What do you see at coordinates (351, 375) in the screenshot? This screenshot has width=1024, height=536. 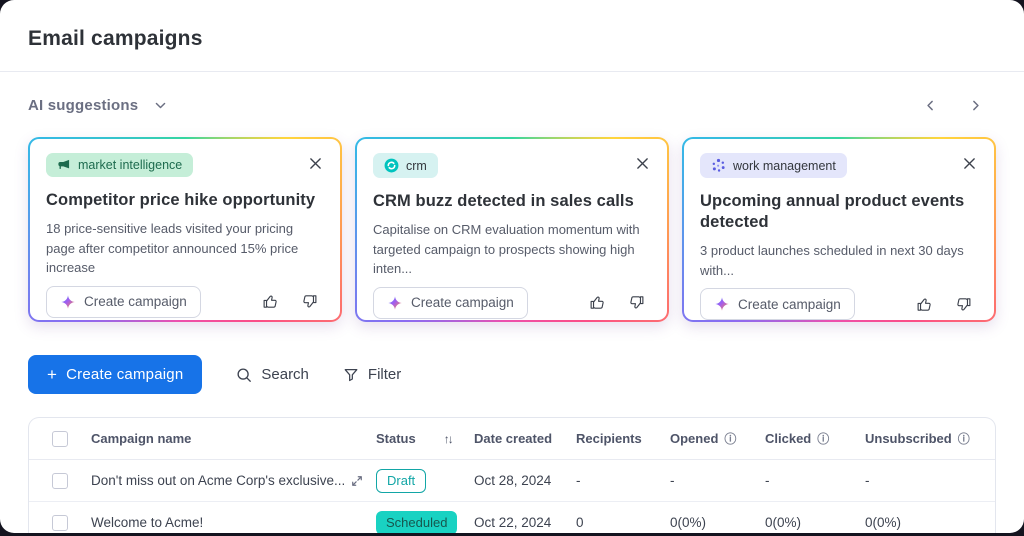 I see `filter-funnel-icon` at bounding box center [351, 375].